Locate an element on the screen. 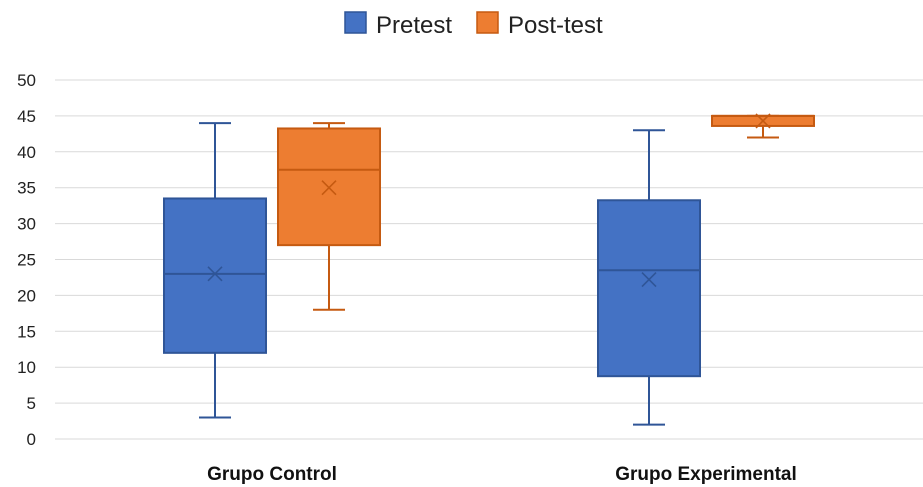  y-tick-label: 25 is located at coordinates (26, 260).